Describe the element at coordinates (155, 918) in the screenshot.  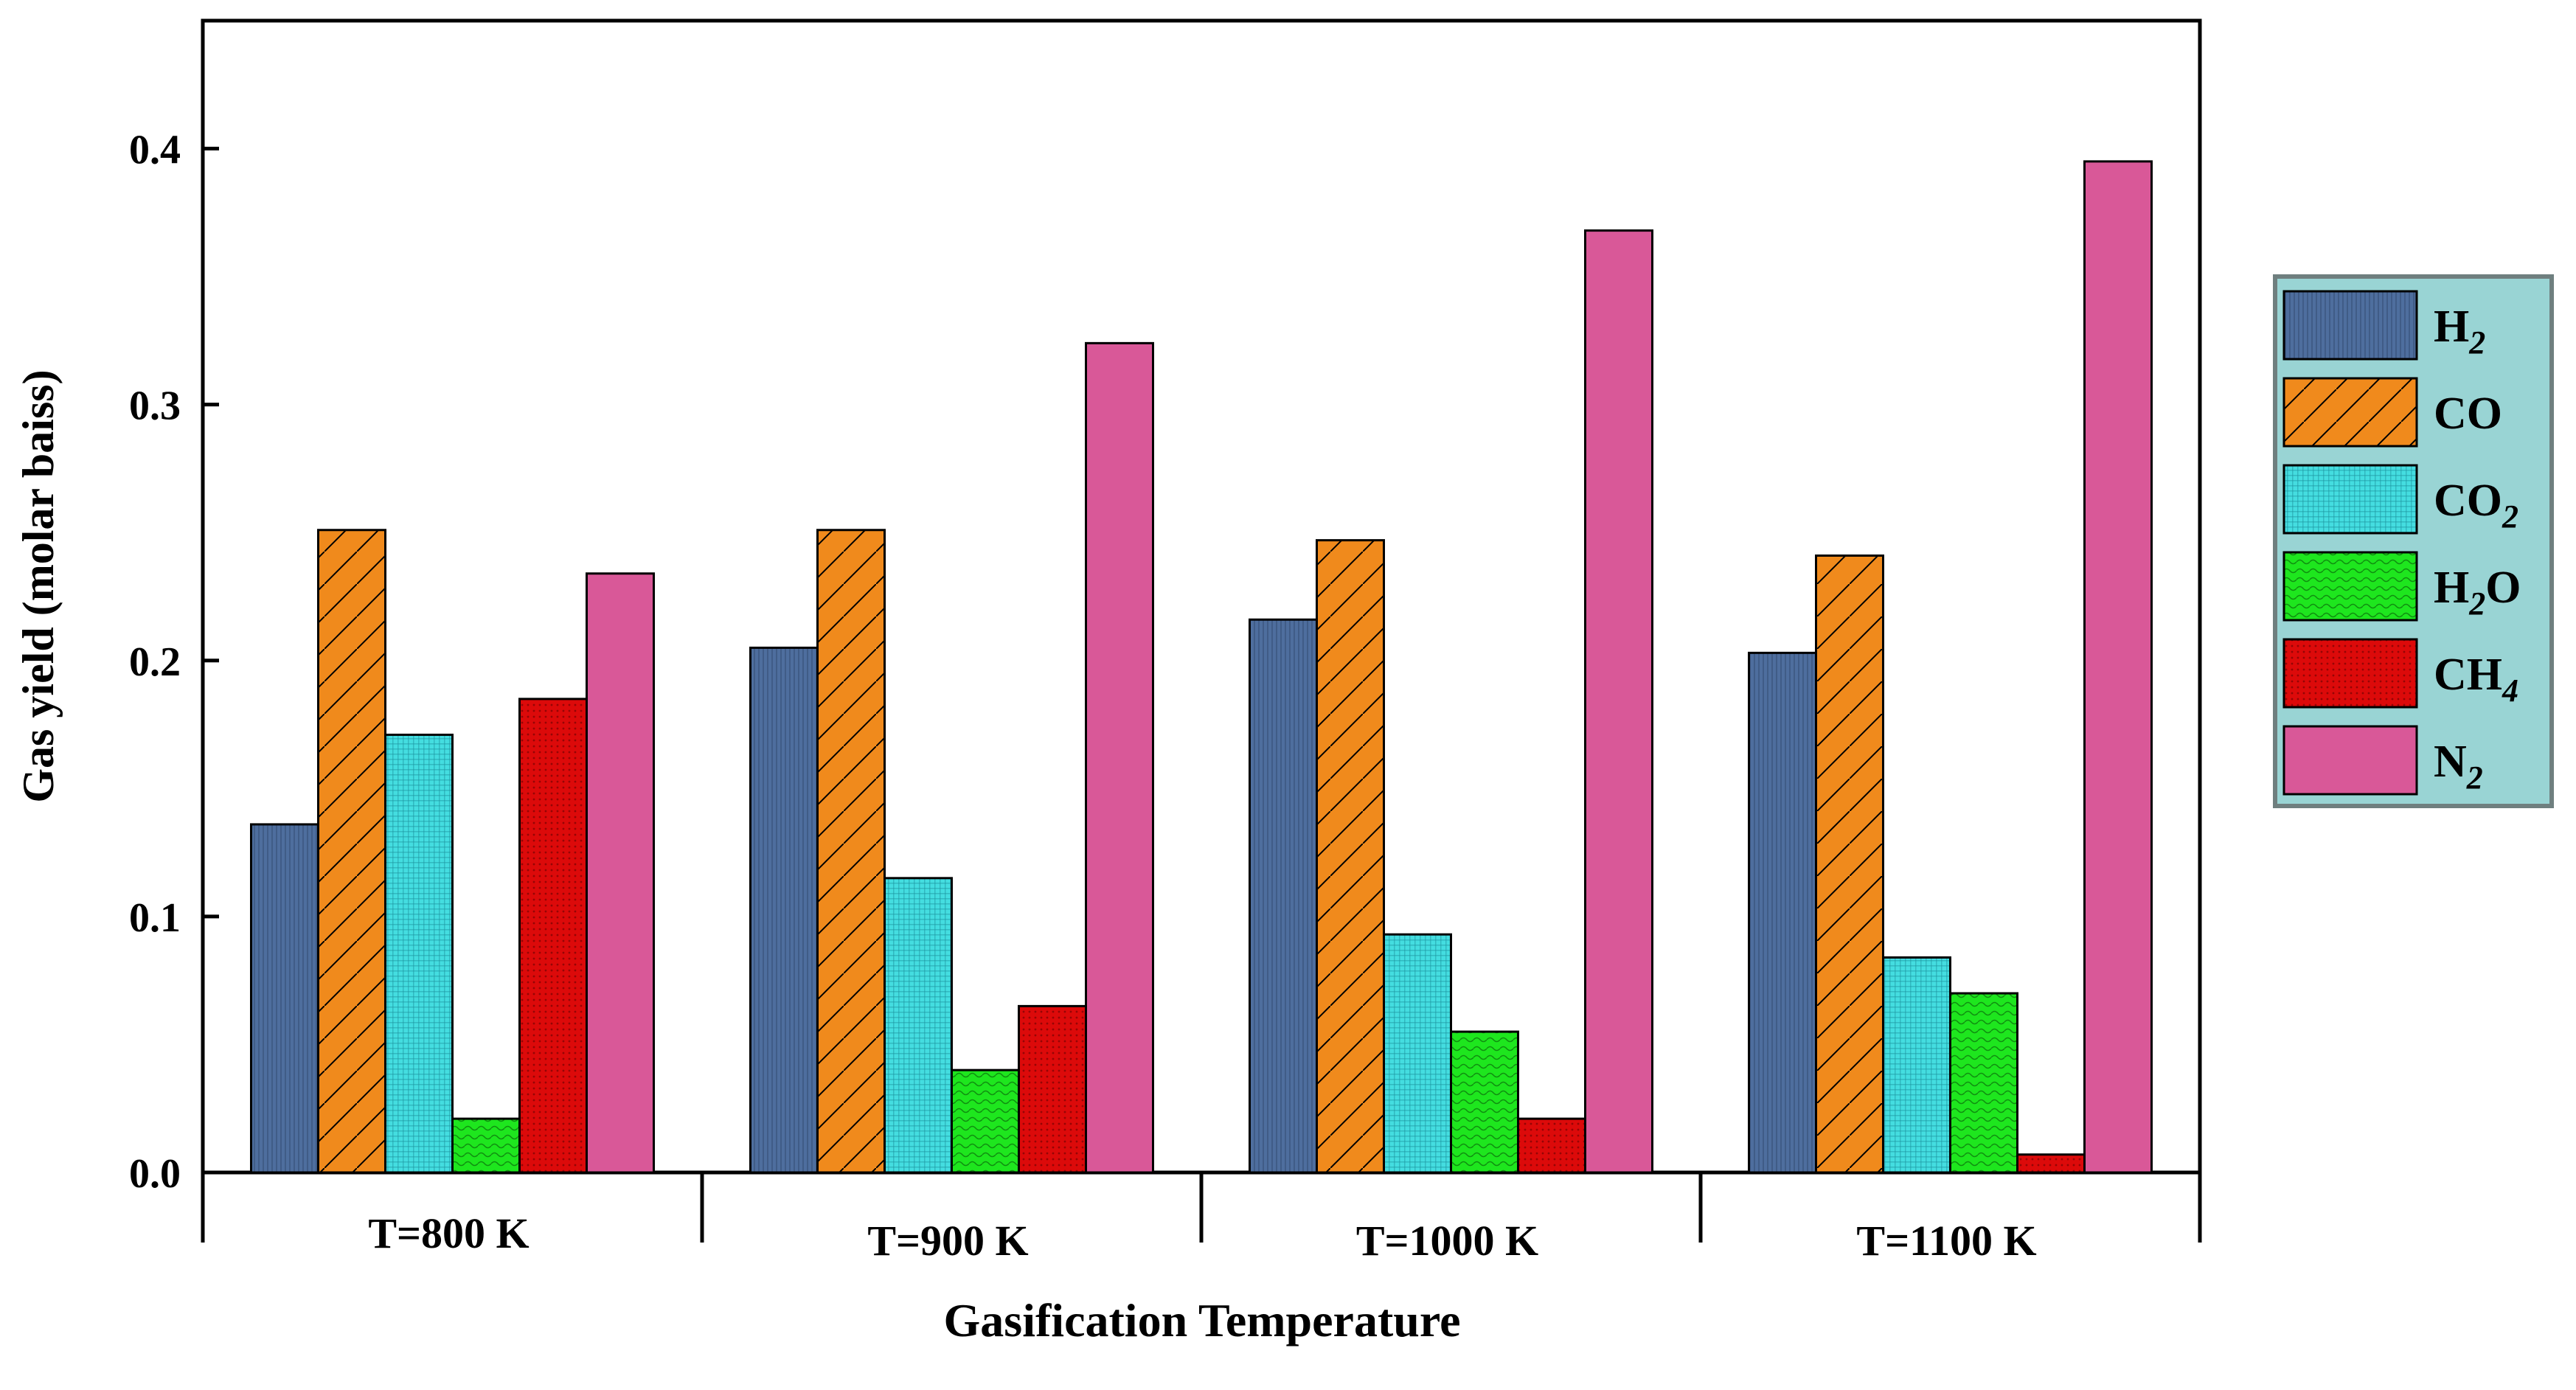
I see `y-tick-label: 0.1` at that location.